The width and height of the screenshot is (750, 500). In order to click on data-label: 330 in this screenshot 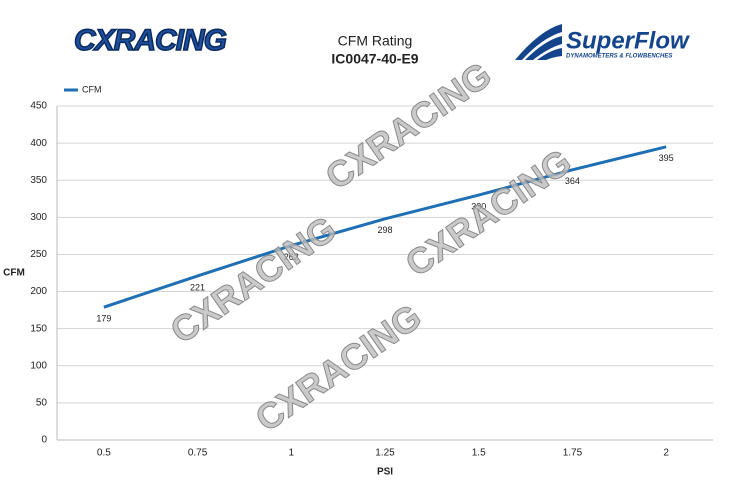, I will do `click(478, 206)`.